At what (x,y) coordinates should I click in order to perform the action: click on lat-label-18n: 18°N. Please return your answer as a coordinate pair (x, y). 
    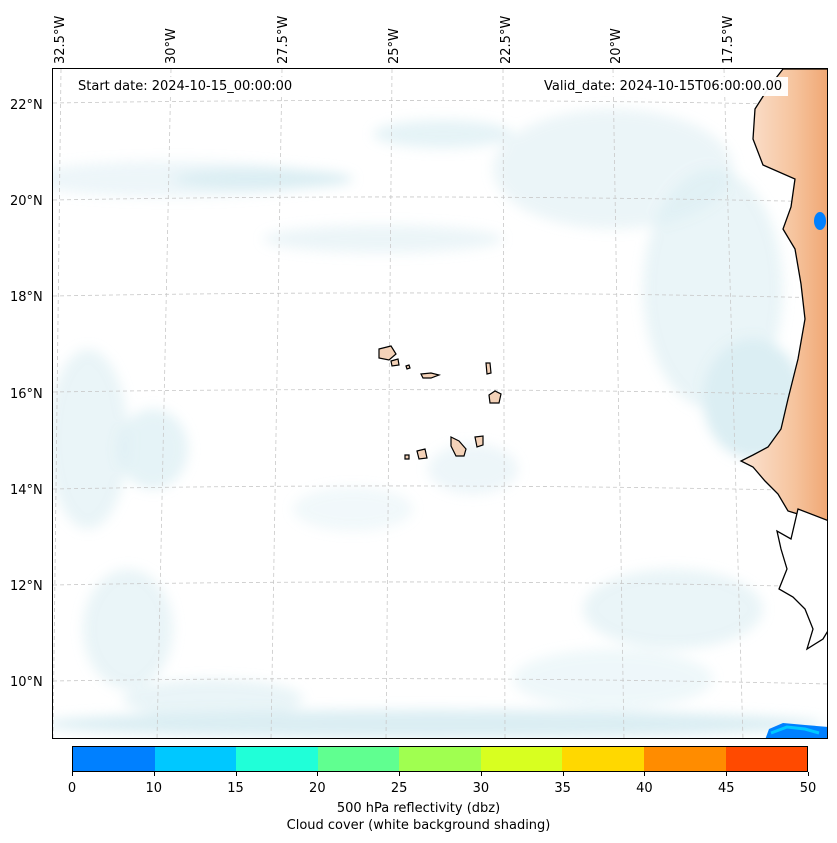
    Looking at the image, I should click on (26, 297).